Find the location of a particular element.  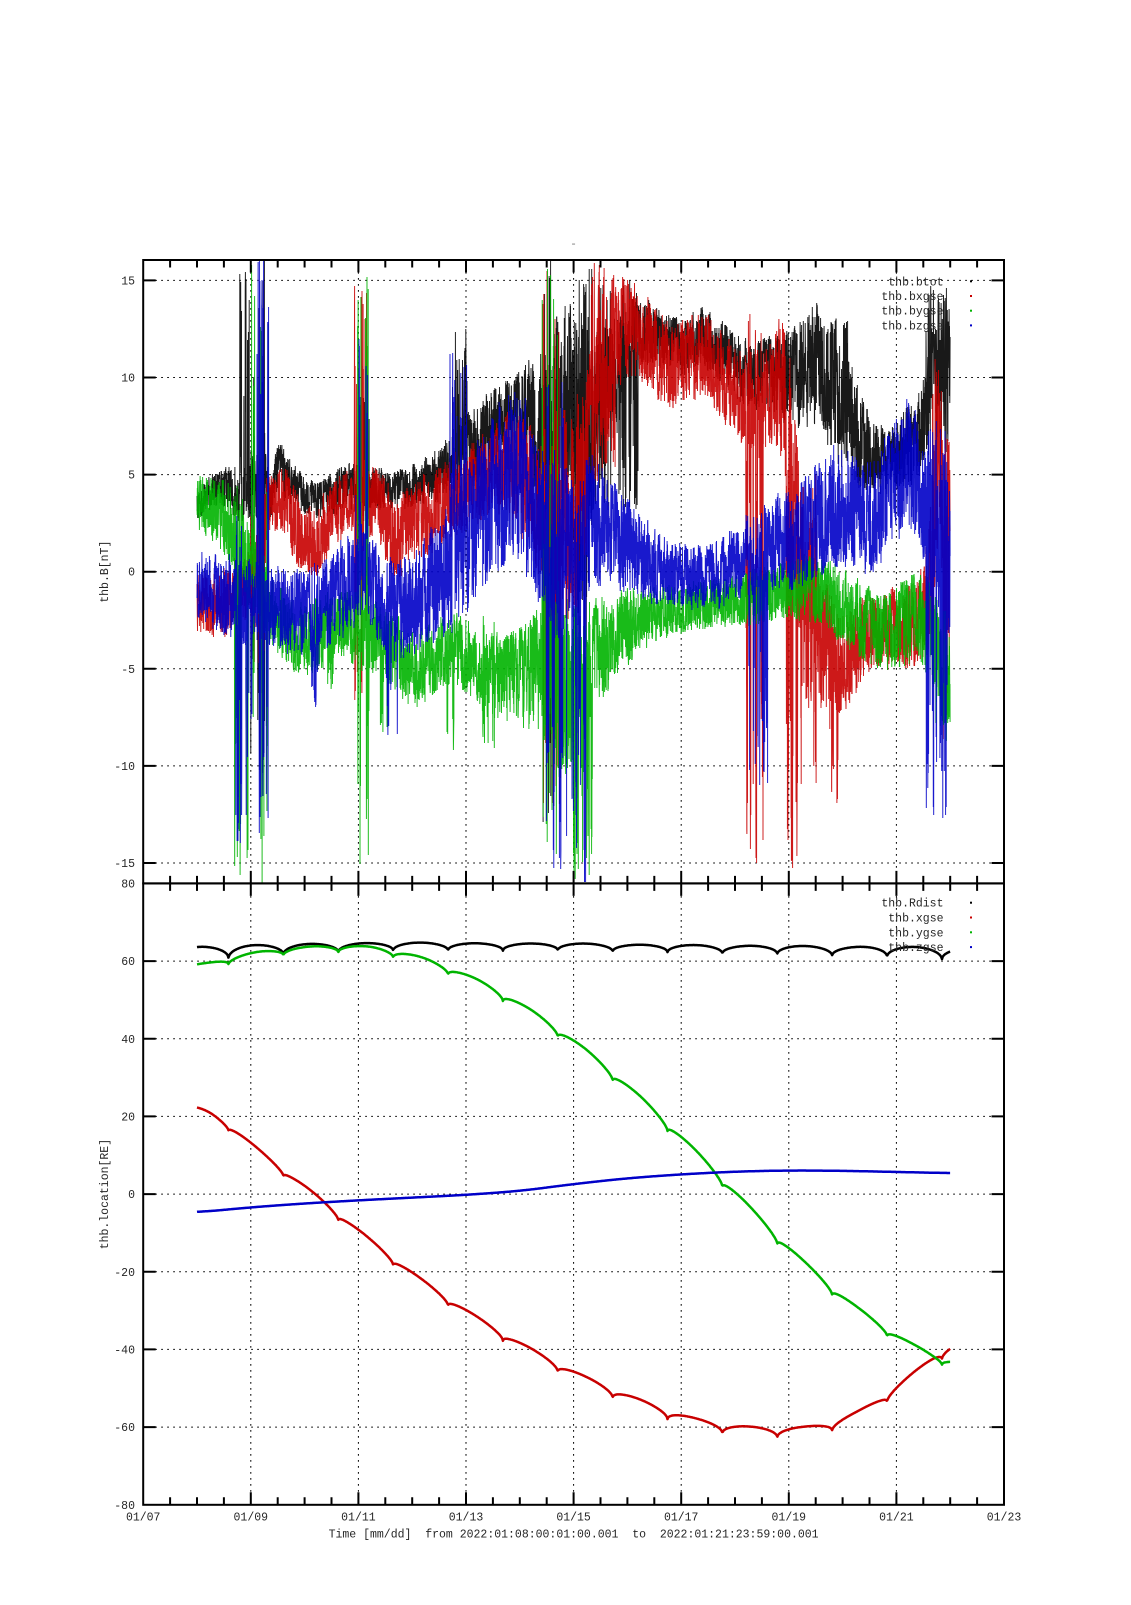

svg-text: 01/21 is located at coordinates (896, 1518).